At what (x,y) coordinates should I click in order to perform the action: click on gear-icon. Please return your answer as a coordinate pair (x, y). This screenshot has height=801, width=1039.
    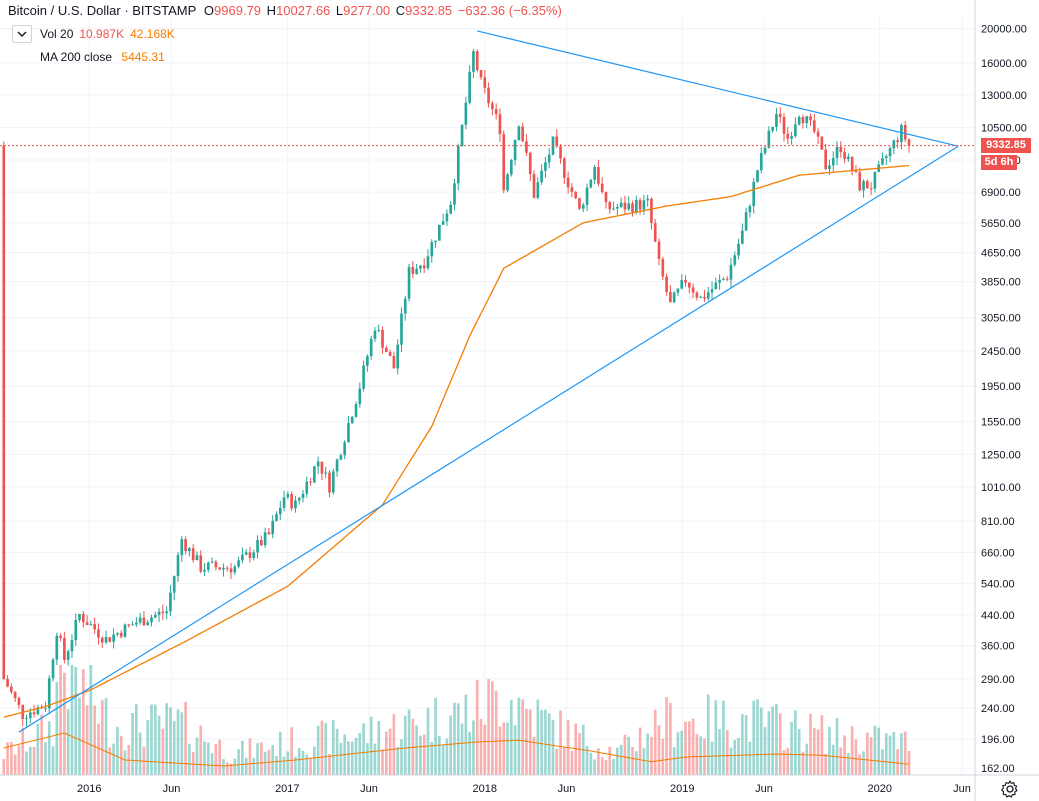
    Looking at the image, I should click on (1010, 789).